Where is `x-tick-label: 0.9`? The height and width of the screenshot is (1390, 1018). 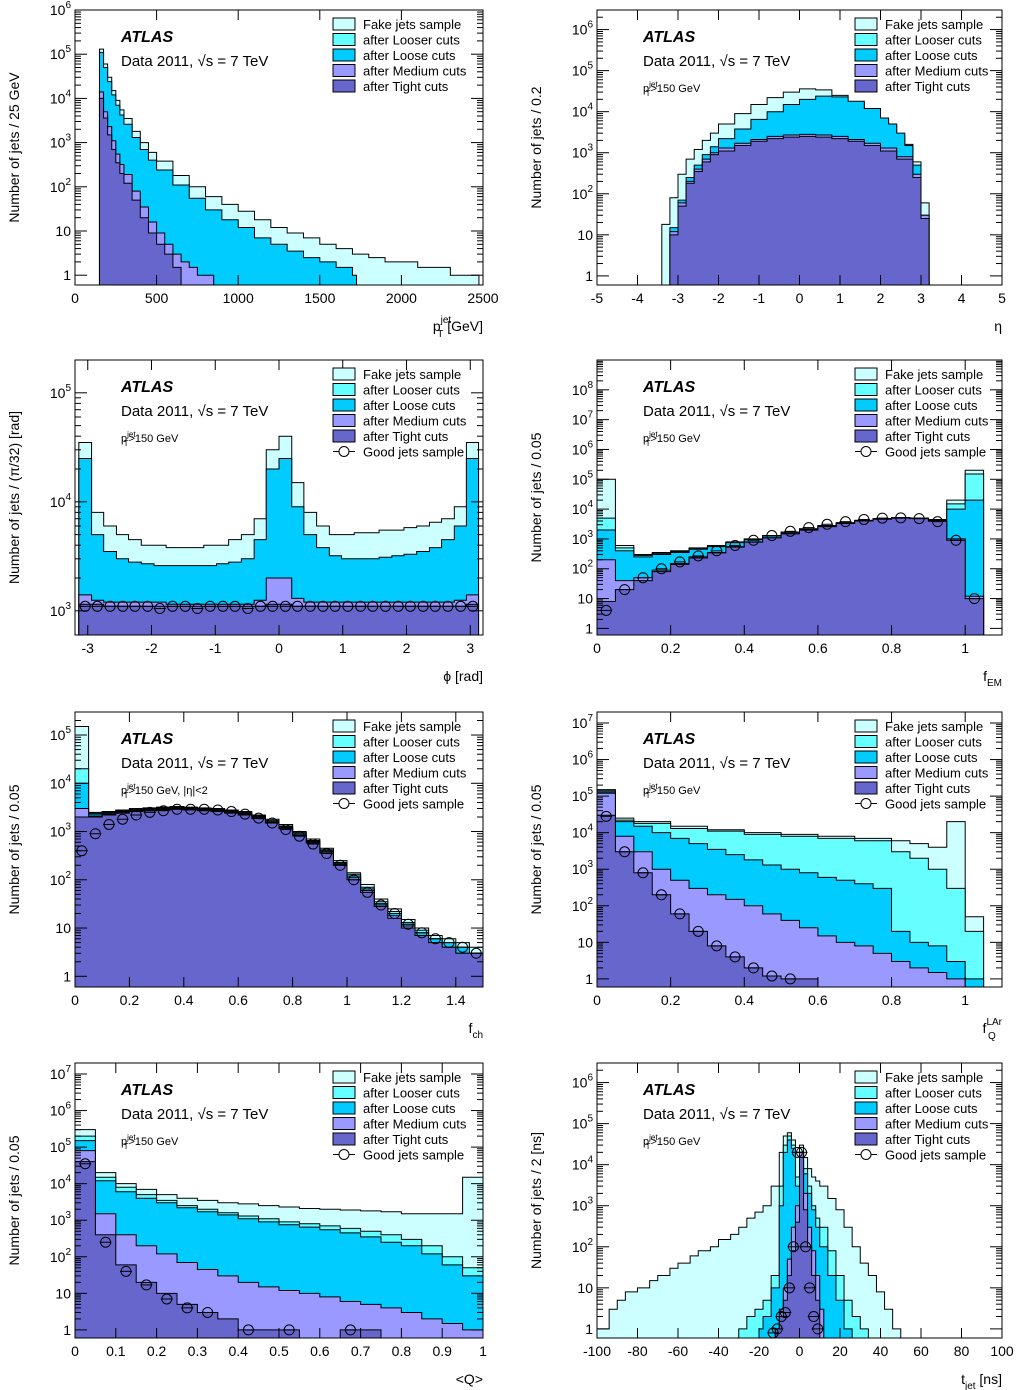 x-tick-label: 0.9 is located at coordinates (442, 1351).